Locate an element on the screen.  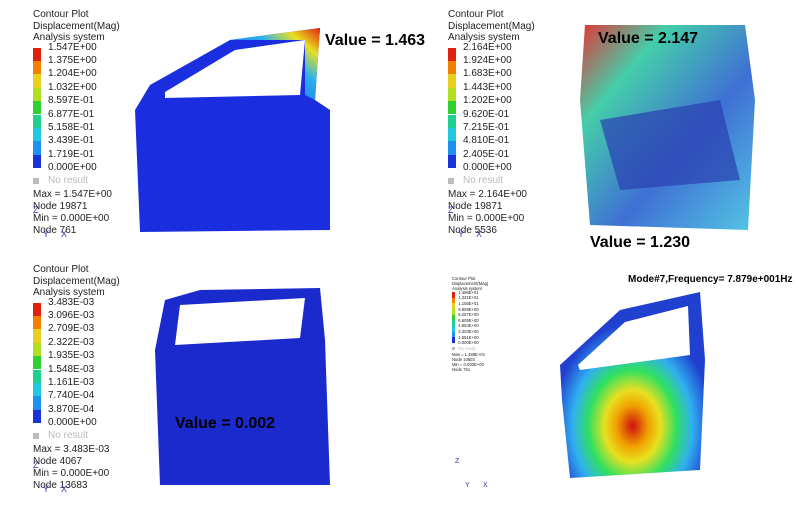
legend-label: 9.620E-01 is located at coordinates (486, 114).